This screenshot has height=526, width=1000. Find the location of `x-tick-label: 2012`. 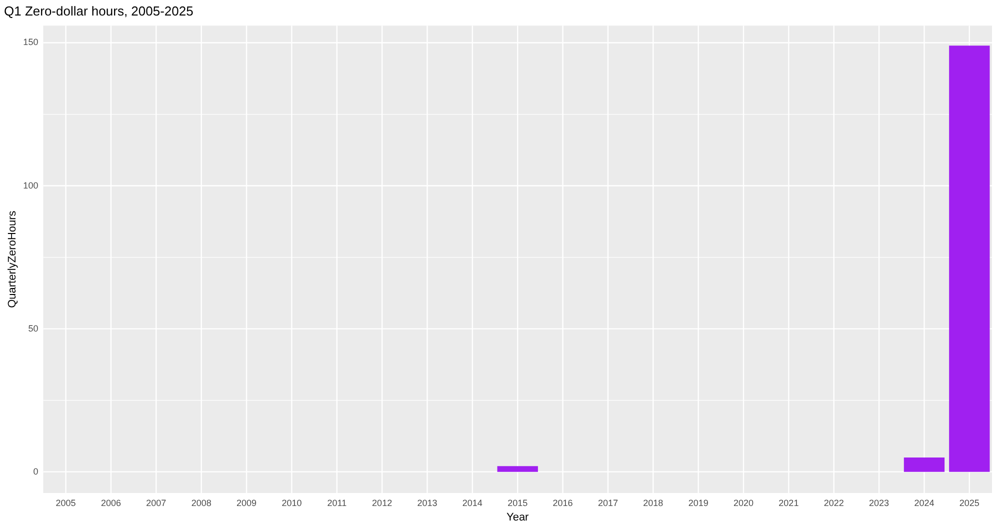

x-tick-label: 2012 is located at coordinates (382, 503).